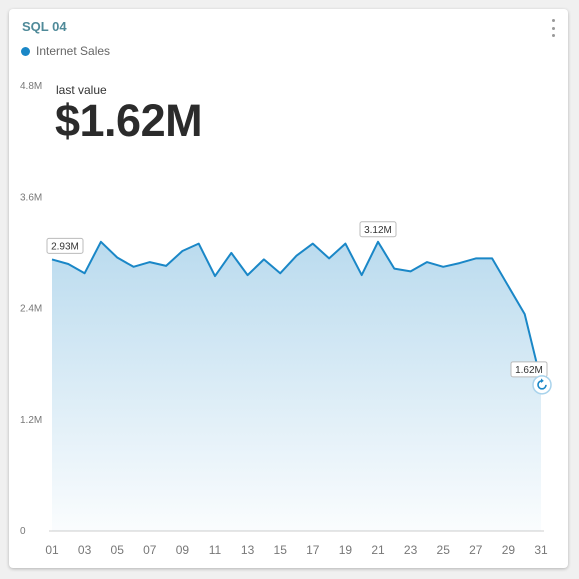  I want to click on legend: Internet Sales, so click(65, 51).